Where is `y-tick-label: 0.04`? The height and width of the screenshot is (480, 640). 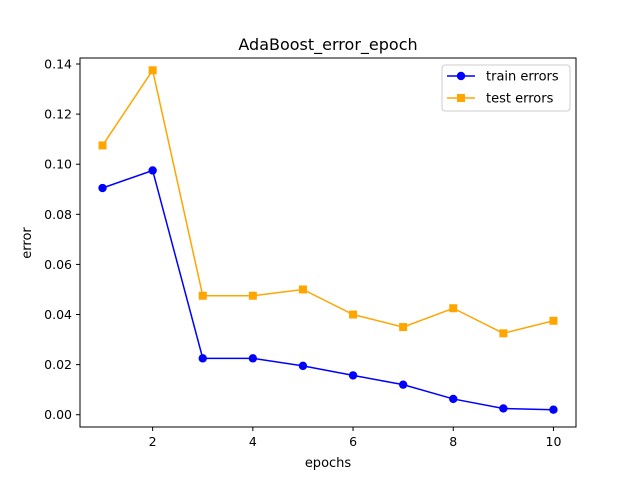 y-tick-label: 0.04 is located at coordinates (58, 314).